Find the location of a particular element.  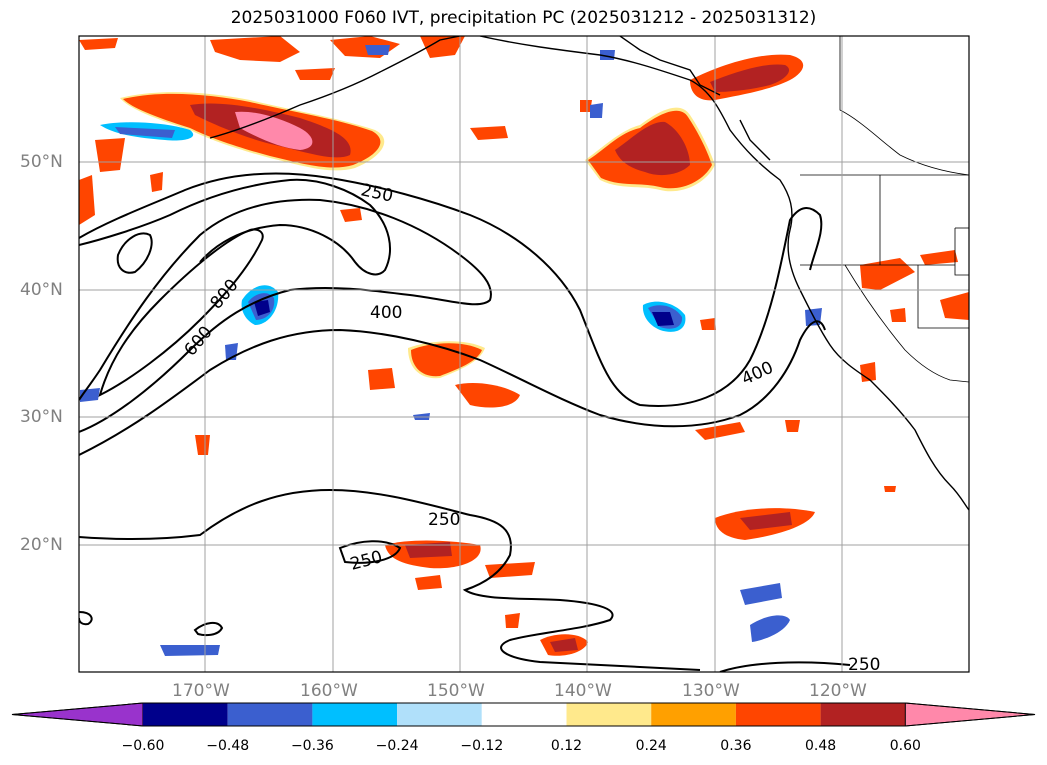

colorbar-tick-label: 0.24 is located at coordinates (651, 746).